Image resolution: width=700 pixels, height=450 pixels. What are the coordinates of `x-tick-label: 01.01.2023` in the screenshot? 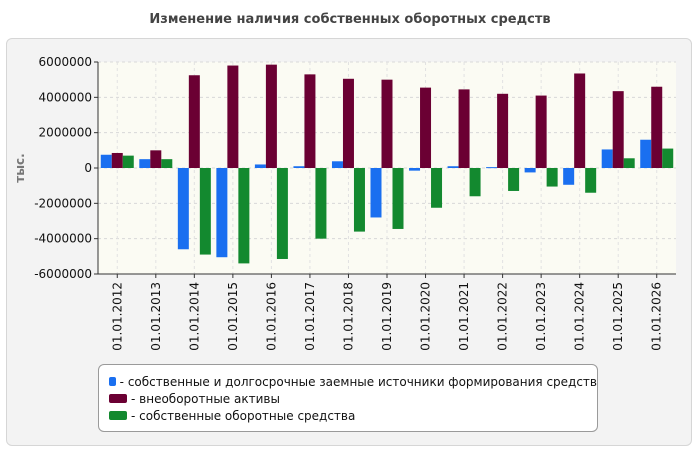 It's located at (541, 316).